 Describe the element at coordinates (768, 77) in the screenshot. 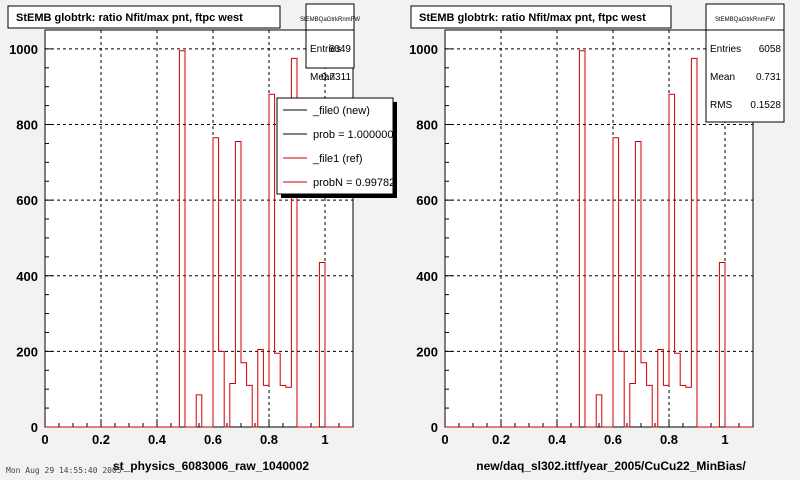

I see `chart1-stats-value: 0.731` at that location.